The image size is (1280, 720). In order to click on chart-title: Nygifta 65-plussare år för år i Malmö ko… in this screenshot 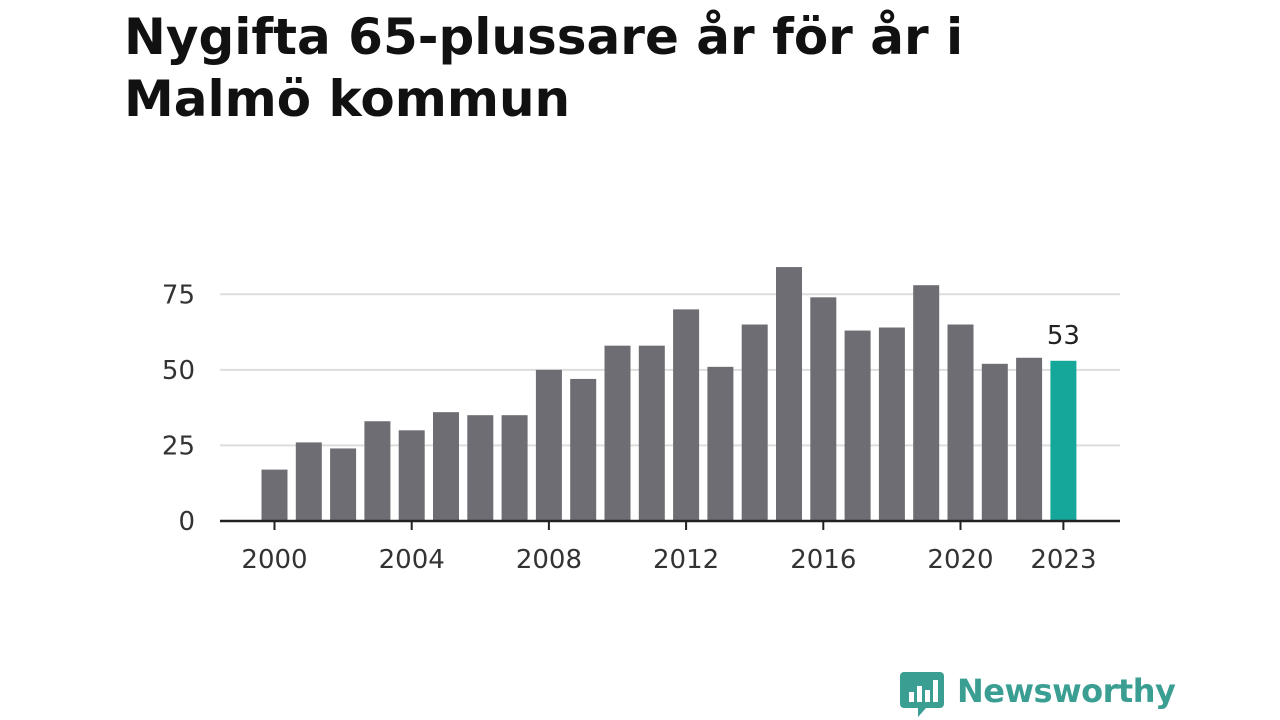, I will do `click(544, 68)`.